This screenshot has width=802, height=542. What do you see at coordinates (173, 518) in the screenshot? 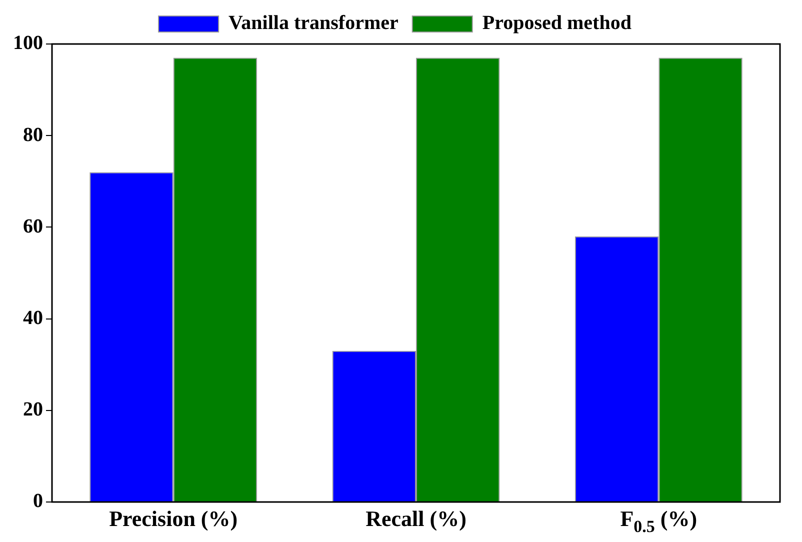
I see `x-tick-label: Precision (%)` at bounding box center [173, 518].